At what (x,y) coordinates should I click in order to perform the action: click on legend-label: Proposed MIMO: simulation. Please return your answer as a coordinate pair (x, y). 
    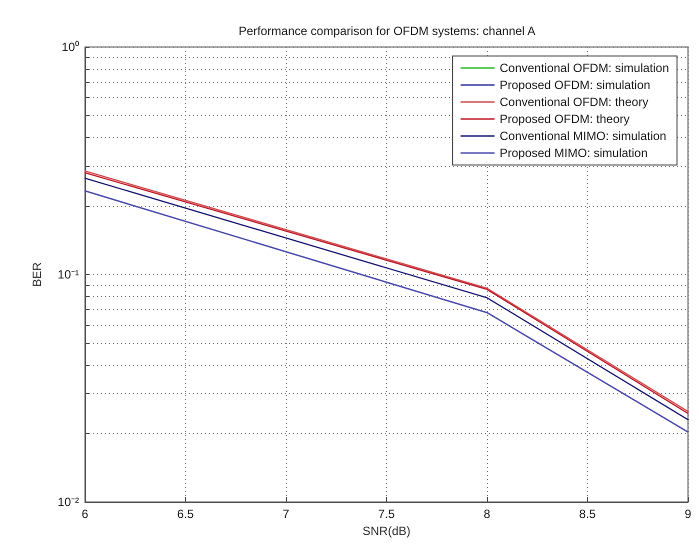
    Looking at the image, I should click on (574, 153).